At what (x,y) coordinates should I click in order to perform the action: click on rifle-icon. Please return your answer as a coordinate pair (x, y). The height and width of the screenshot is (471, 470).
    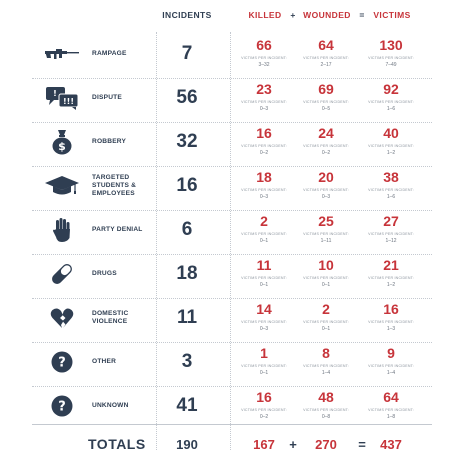
    Looking at the image, I should click on (62, 54).